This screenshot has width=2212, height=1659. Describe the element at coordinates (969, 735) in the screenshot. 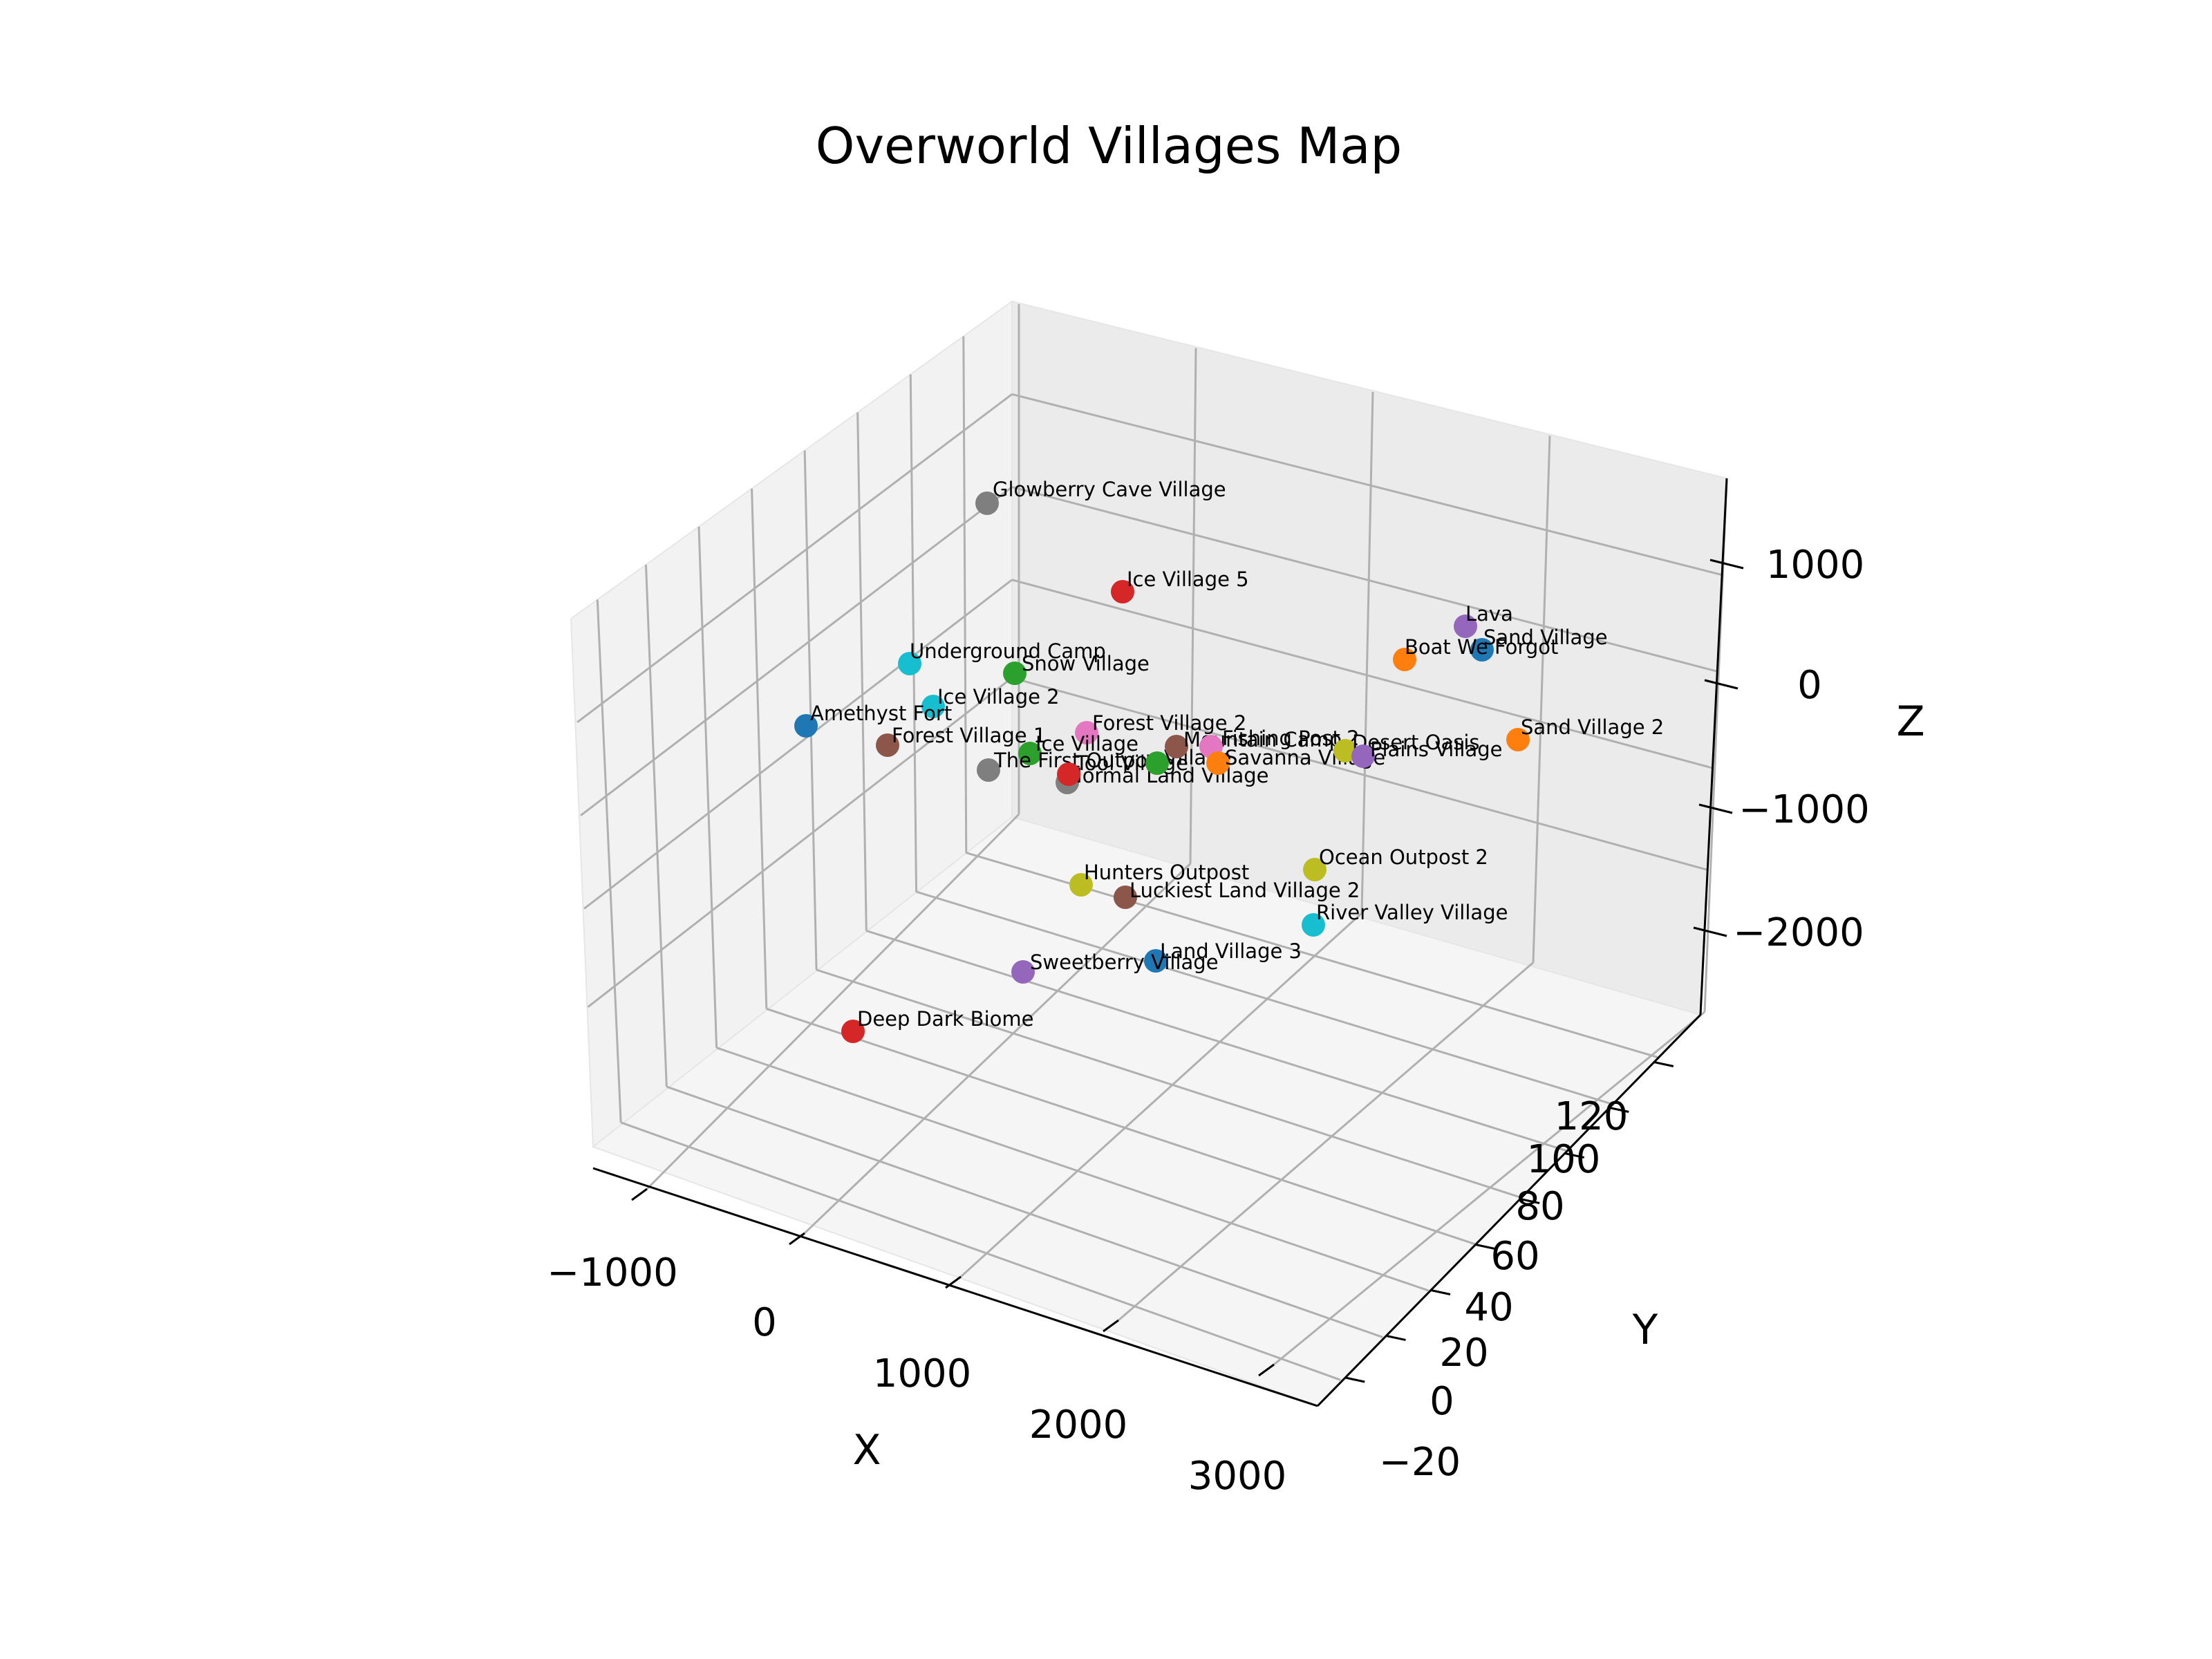

I see `point-label: Forest Village 1` at that location.